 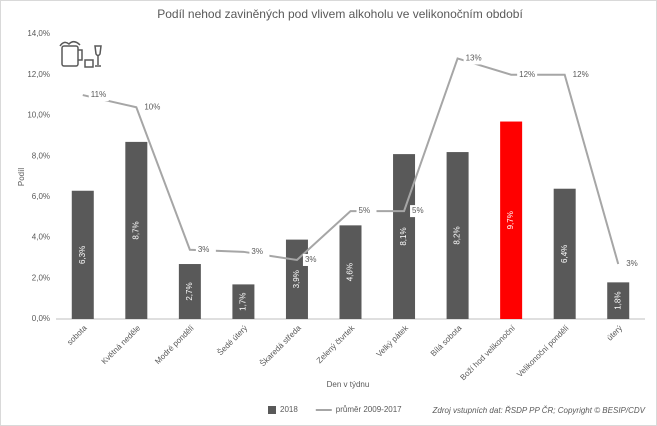 I want to click on bar-value-label: 1,7%, so click(x=243, y=302).